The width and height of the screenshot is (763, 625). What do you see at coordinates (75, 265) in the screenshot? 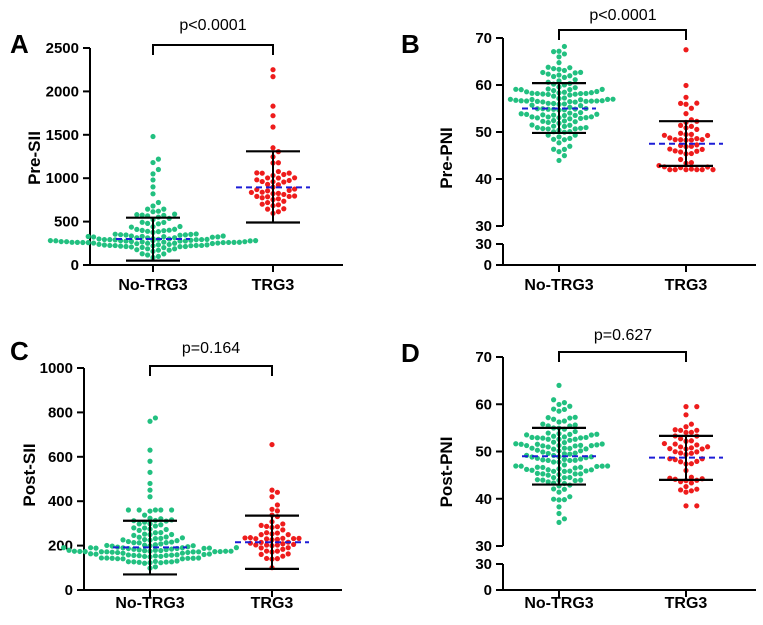
I see `y-tick-label: 0` at bounding box center [75, 265].